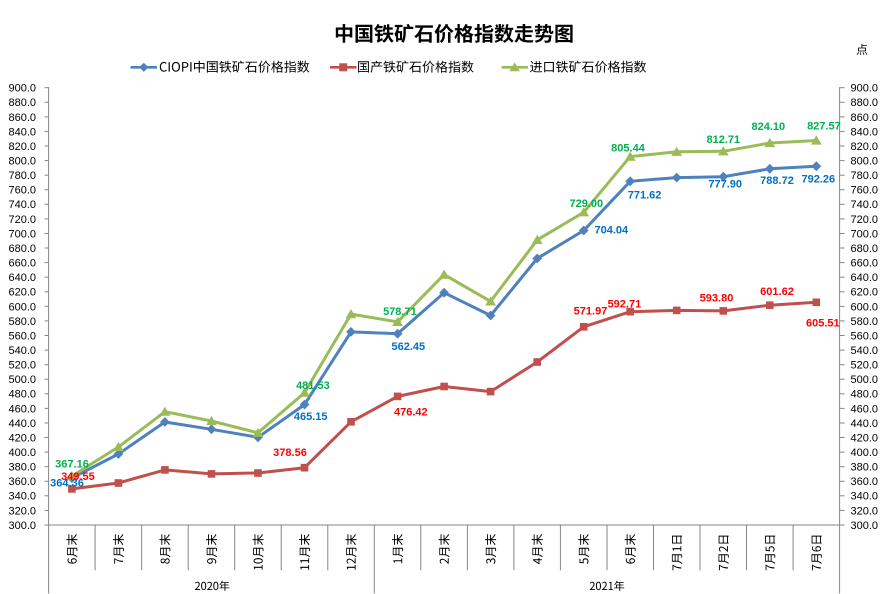 This screenshot has height=594, width=887. Describe the element at coordinates (586, 204) in the screenshot. I see `svg-text: 729.00` at that location.